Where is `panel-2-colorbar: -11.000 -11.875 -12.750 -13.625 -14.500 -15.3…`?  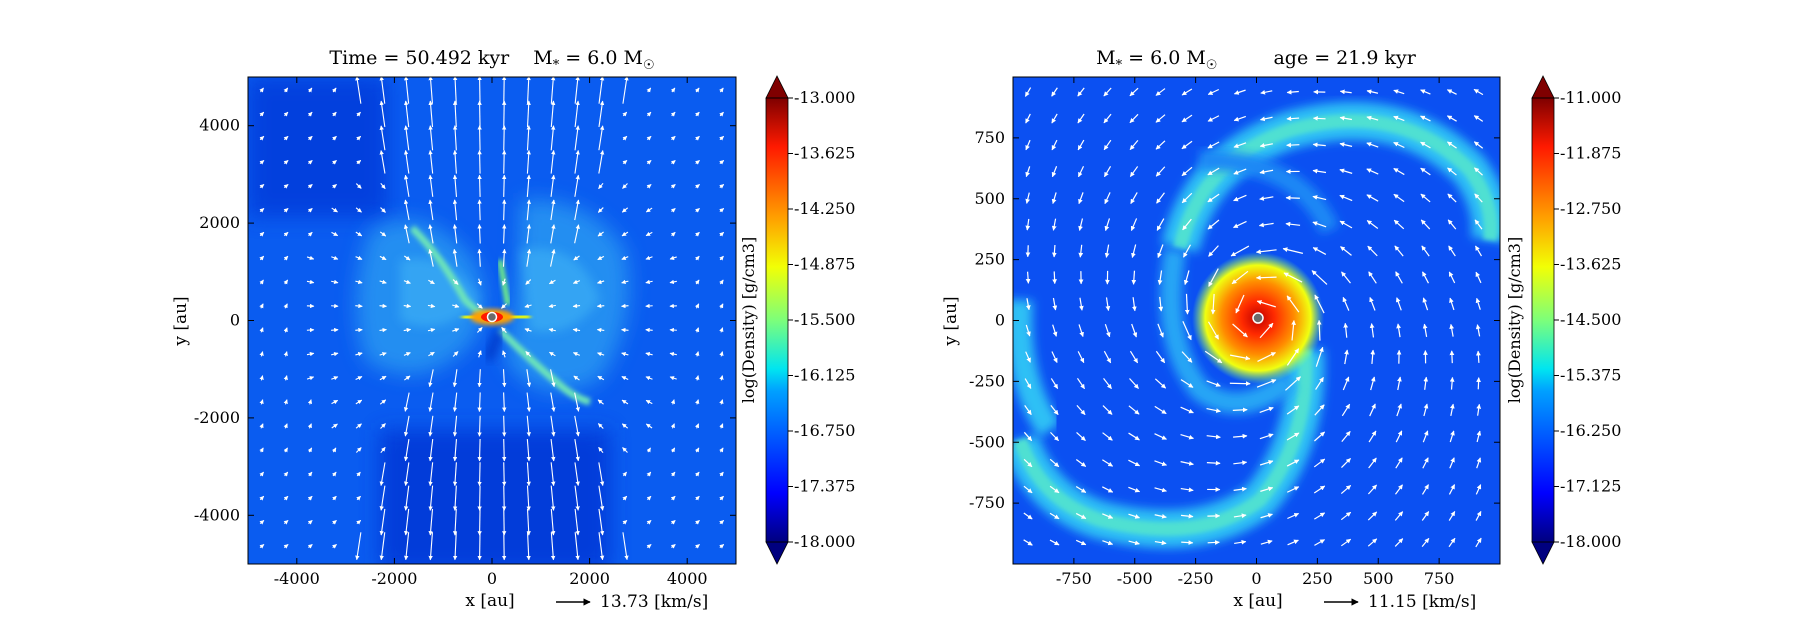 panel-2-colorbar: -11.000 -11.875 -12.750 -13.625 -14.500 -15.3… is located at coordinates (1563, 320).